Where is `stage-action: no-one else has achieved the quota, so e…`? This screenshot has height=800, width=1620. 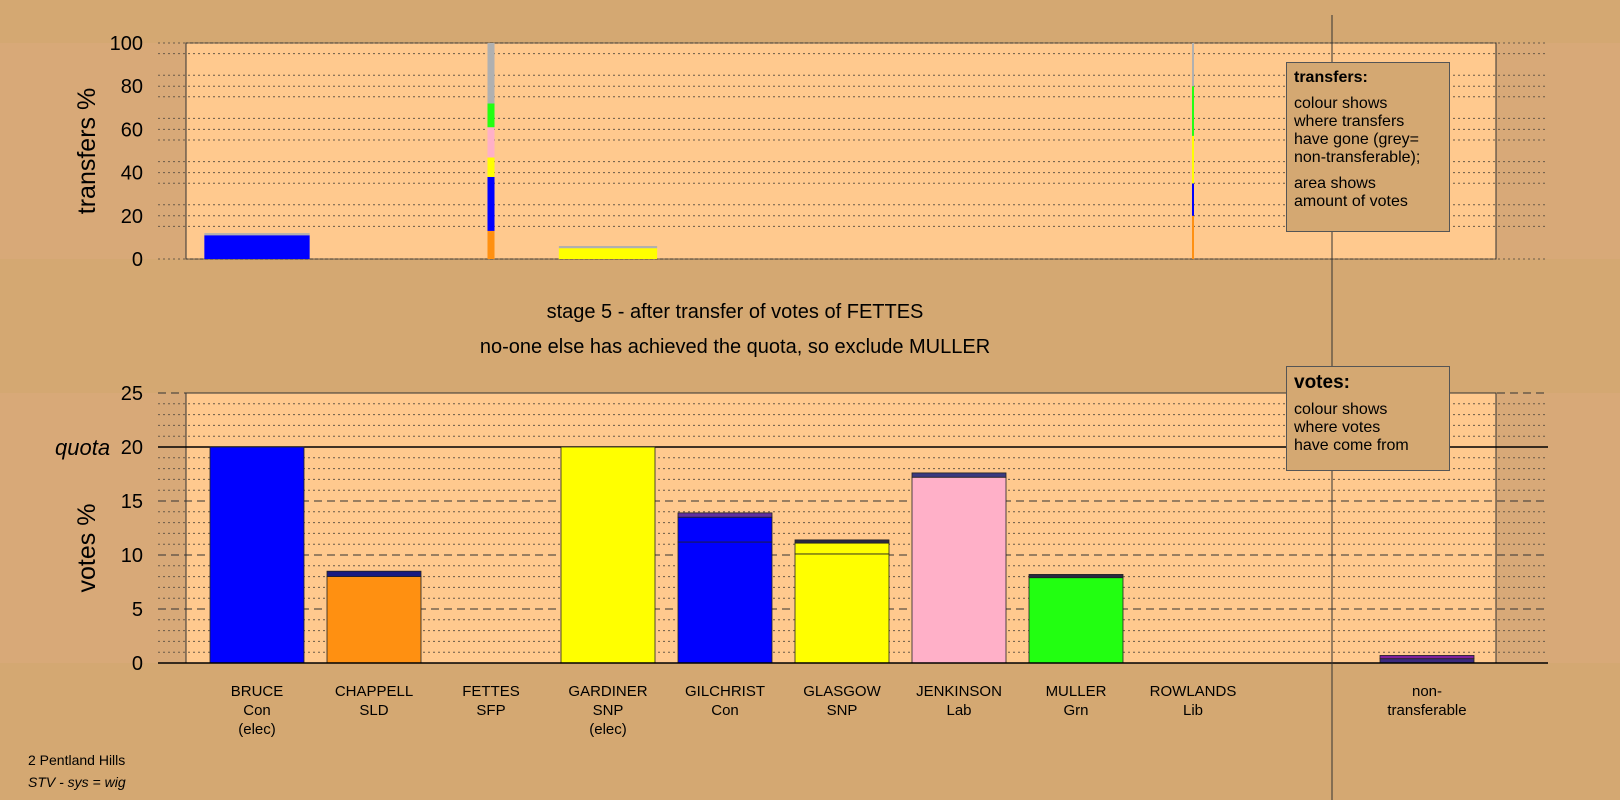
stage-action: no-one else has achieved the quota, so e… is located at coordinates (735, 347).